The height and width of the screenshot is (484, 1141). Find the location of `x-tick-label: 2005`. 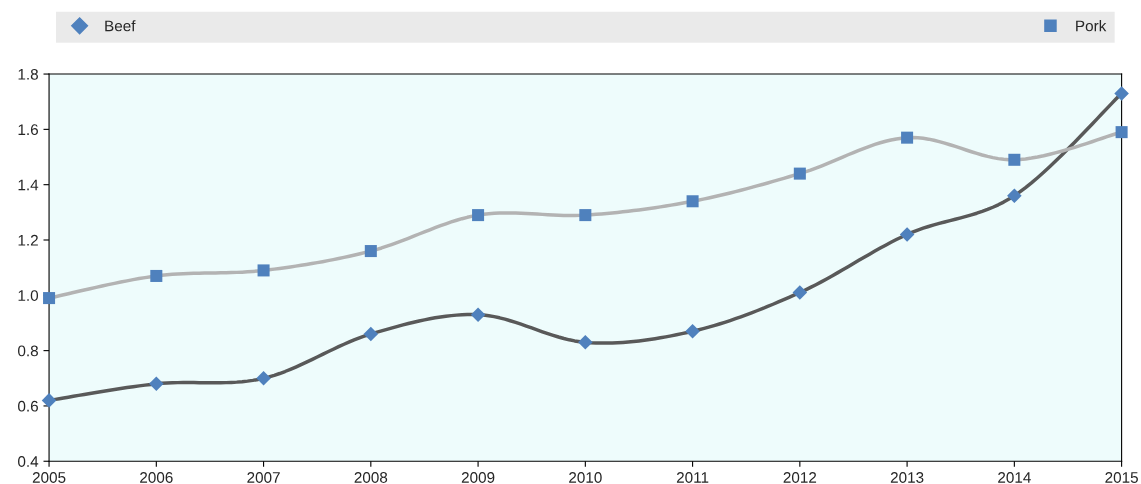

x-tick-label: 2005 is located at coordinates (49, 477).